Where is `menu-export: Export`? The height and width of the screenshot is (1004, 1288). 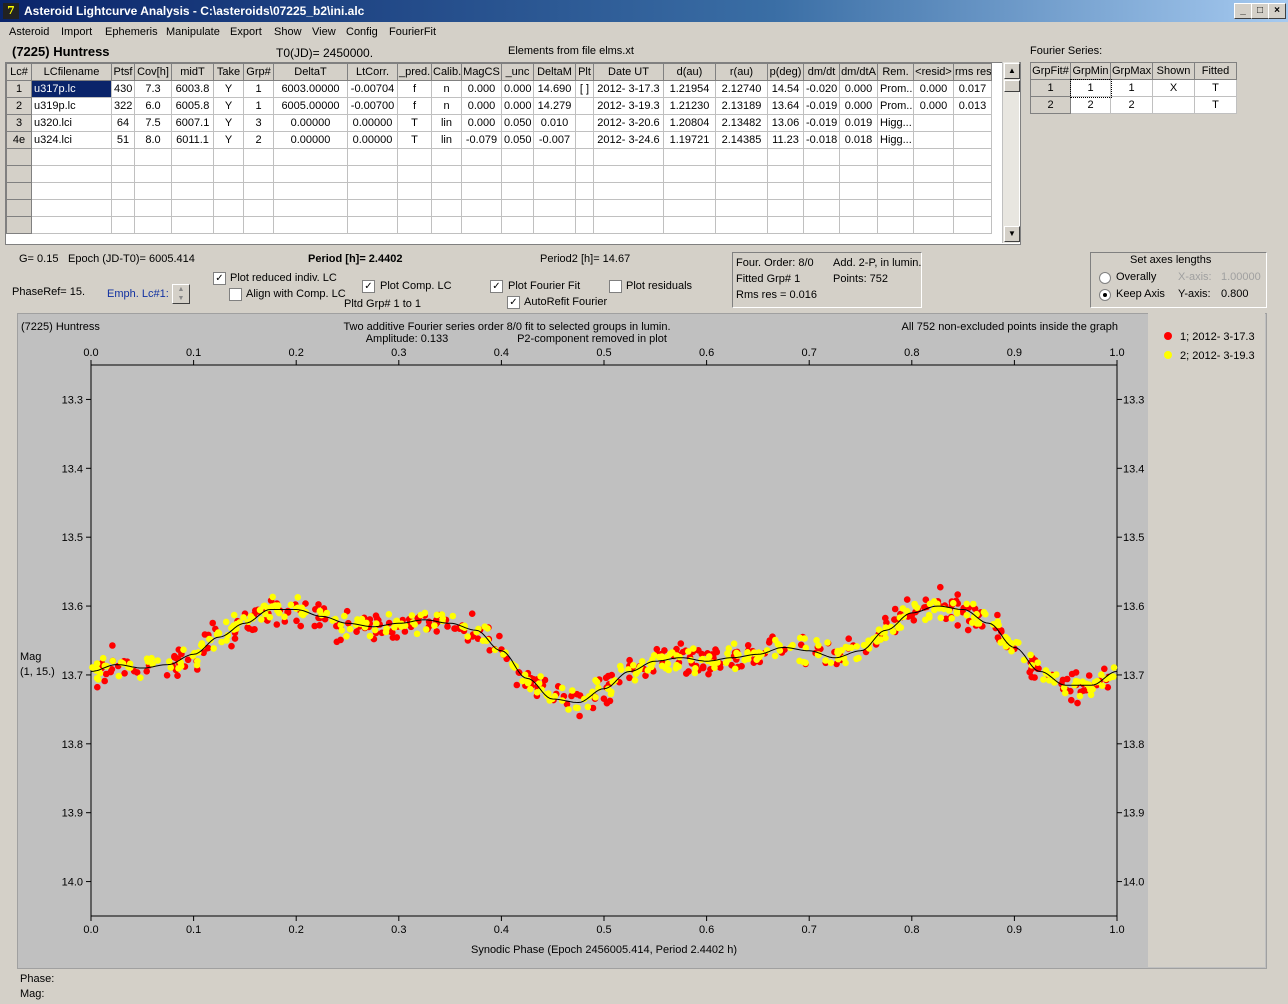
menu-export: Export is located at coordinates (246, 32).